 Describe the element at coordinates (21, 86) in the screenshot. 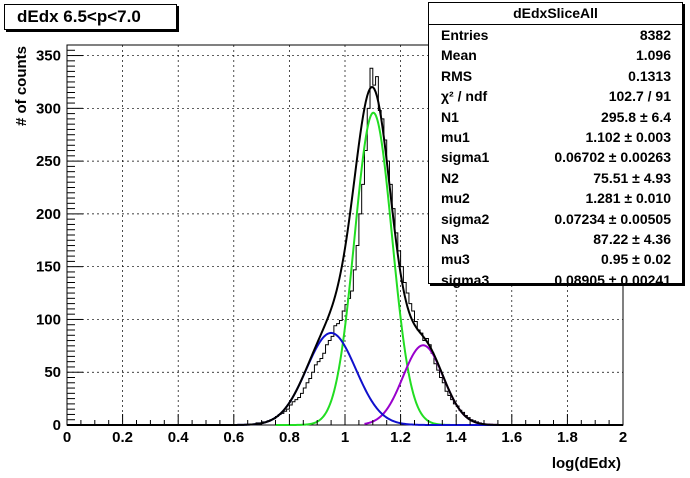

I see `y-axis-label: # of counts` at that location.